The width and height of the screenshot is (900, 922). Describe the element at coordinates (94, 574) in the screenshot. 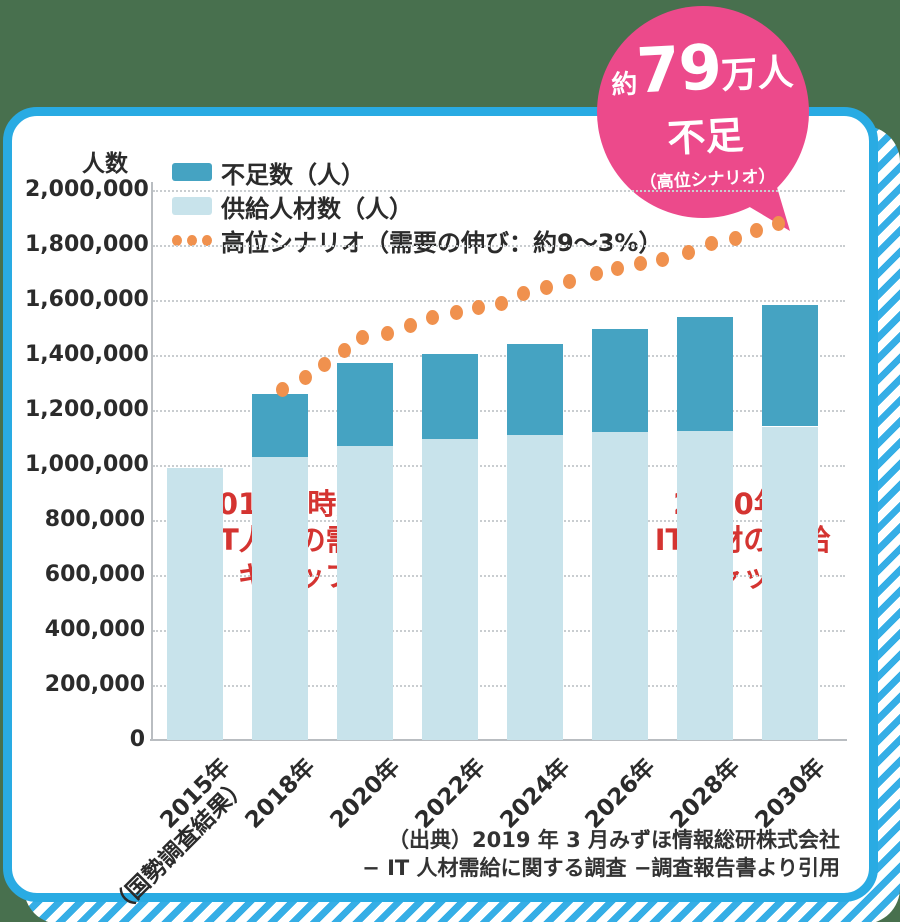

I see `y-tick-label: 600,000` at that location.